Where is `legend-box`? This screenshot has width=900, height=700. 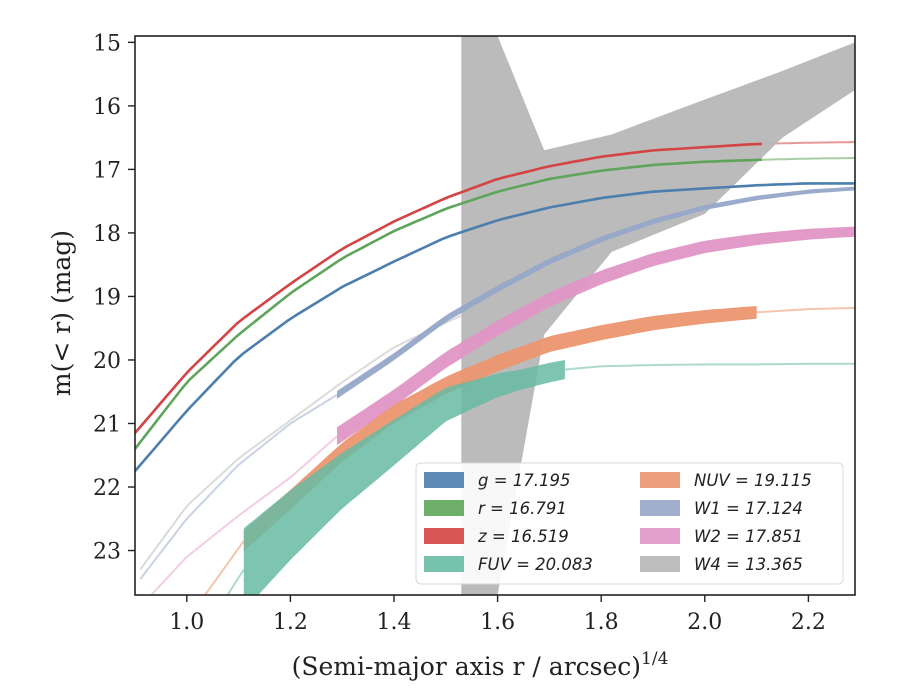 legend-box is located at coordinates (629, 523).